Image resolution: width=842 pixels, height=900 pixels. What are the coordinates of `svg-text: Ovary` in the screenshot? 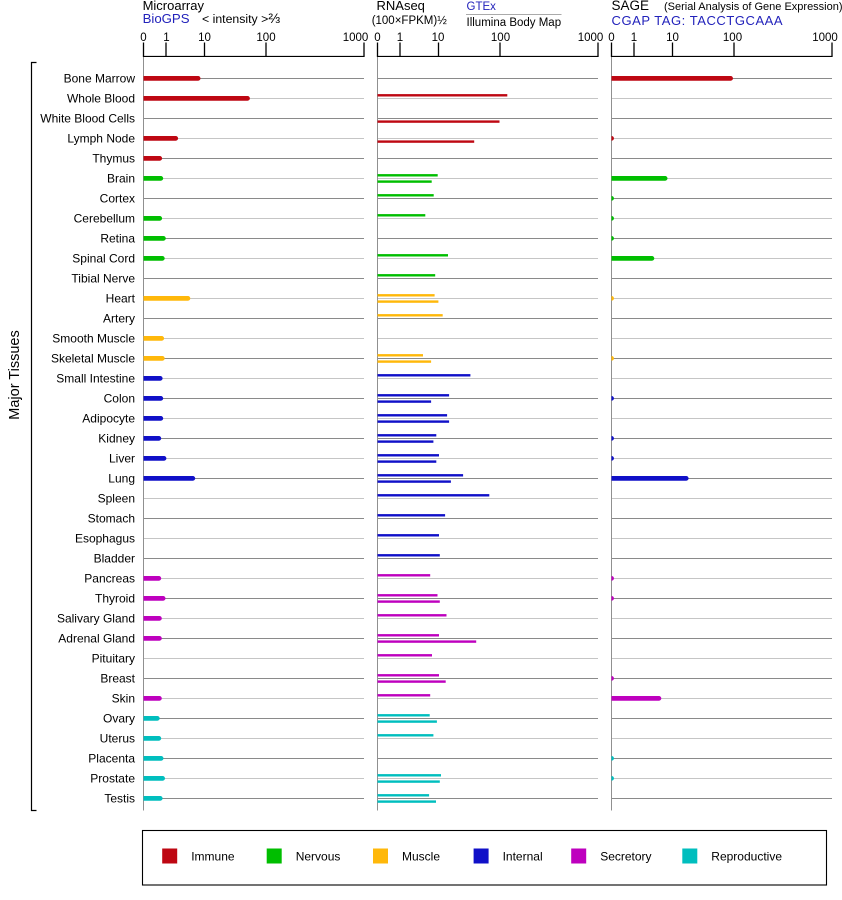 It's located at (119, 719).